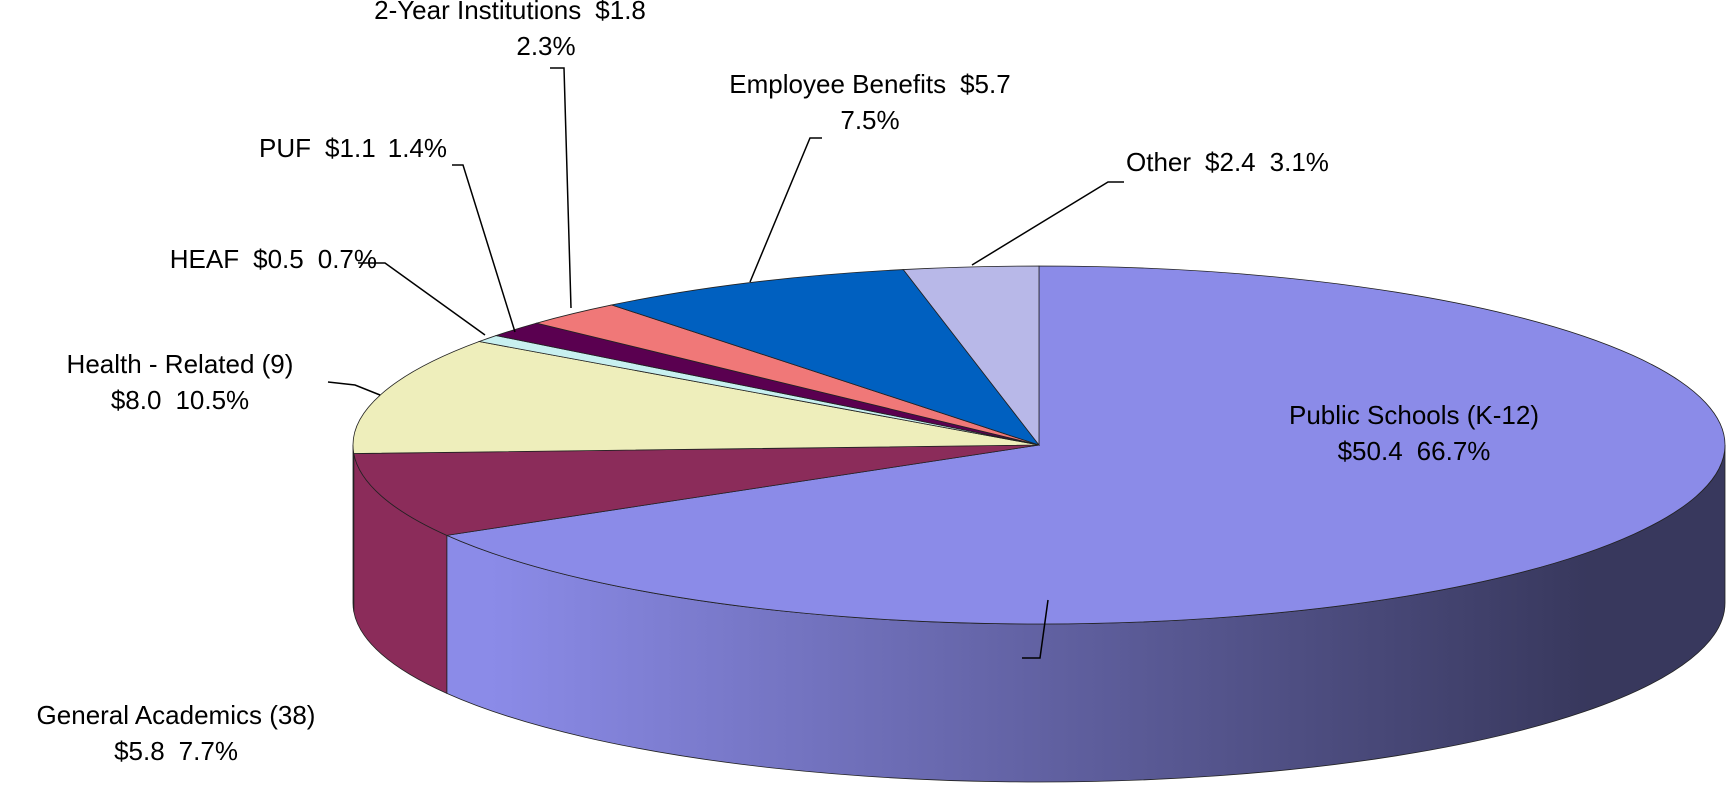 This screenshot has height=785, width=1728. I want to click on label-part: 2.3%, so click(545, 46).